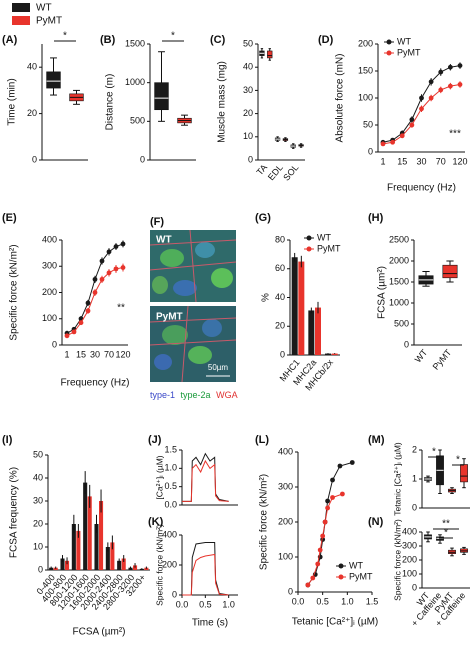 Image resolution: width=474 pixels, height=651 pixels. I want to click on image-label: WT, so click(164, 240).